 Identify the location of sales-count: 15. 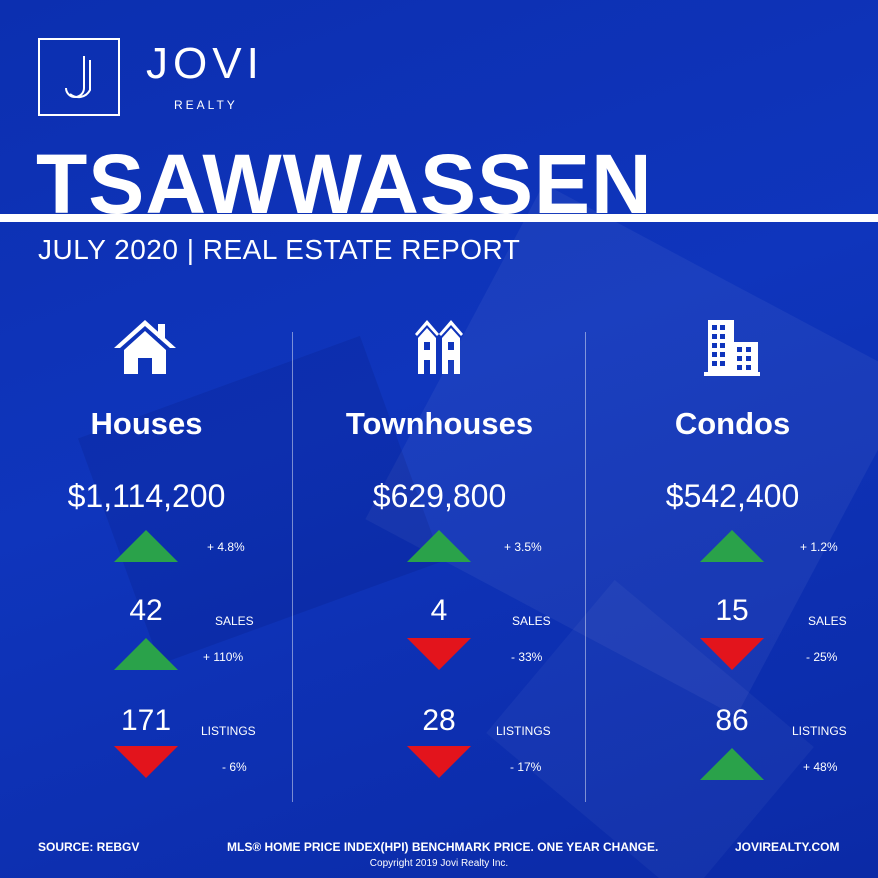
(732, 610).